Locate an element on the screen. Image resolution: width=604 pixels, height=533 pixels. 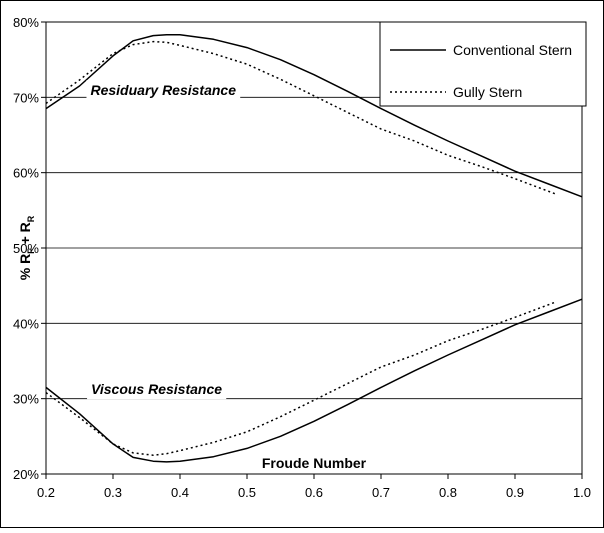
x-tick-label: 0.7 is located at coordinates (381, 492).